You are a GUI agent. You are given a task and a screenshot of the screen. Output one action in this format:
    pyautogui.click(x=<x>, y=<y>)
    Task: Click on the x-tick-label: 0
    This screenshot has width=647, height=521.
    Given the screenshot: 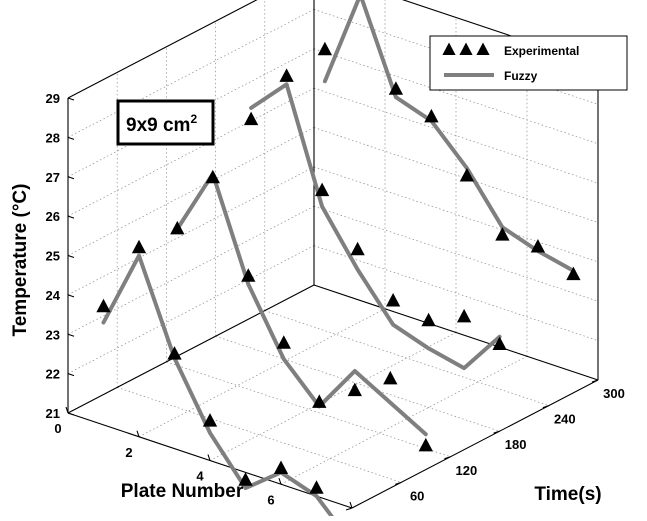 What is the action you would take?
    pyautogui.click(x=57, y=428)
    